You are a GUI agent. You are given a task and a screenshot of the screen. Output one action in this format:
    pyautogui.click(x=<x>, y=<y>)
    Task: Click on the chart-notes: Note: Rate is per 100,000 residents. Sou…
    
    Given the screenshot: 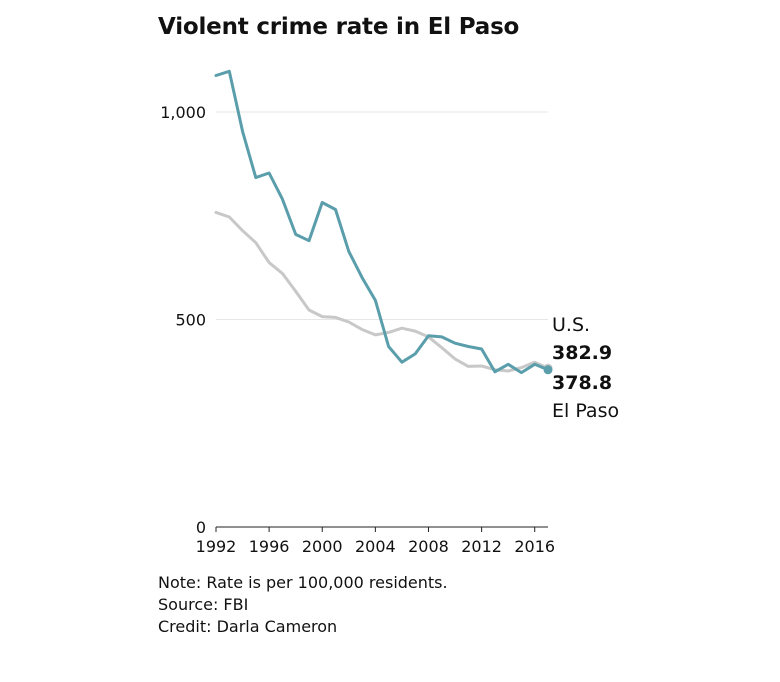 What is the action you would take?
    pyautogui.click(x=303, y=605)
    